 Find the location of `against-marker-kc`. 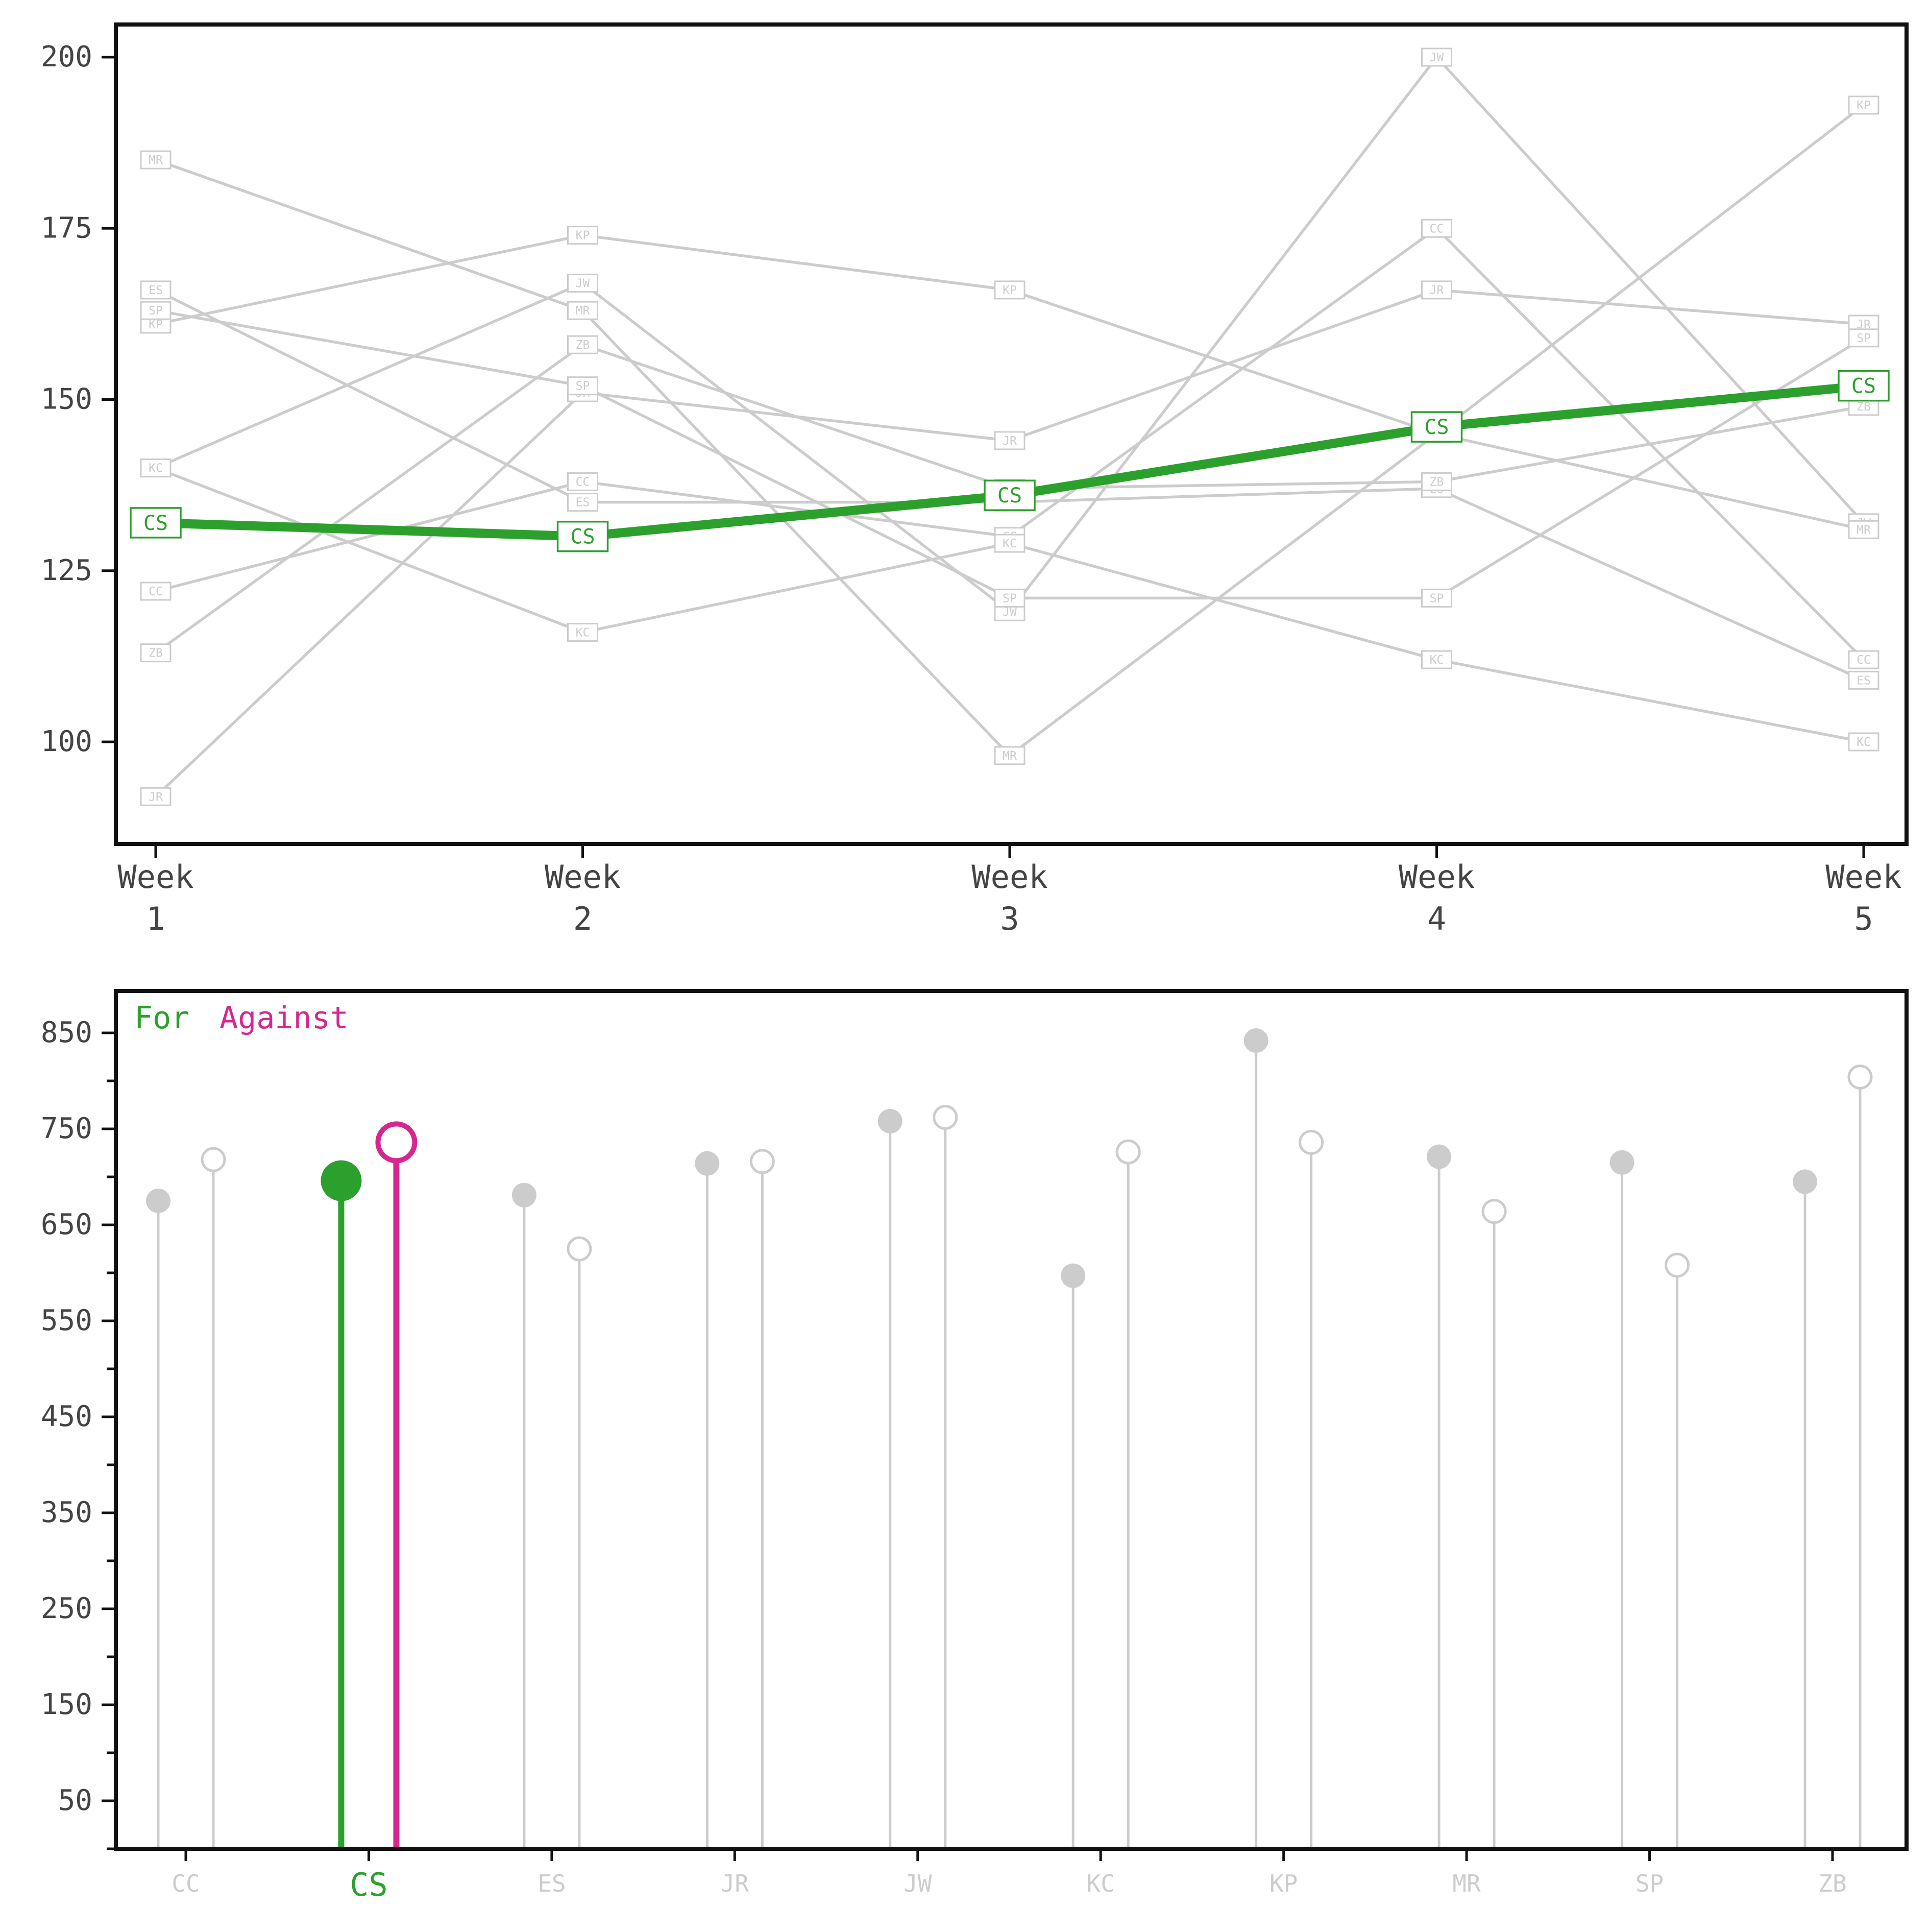

against-marker-kc is located at coordinates (1128, 1152).